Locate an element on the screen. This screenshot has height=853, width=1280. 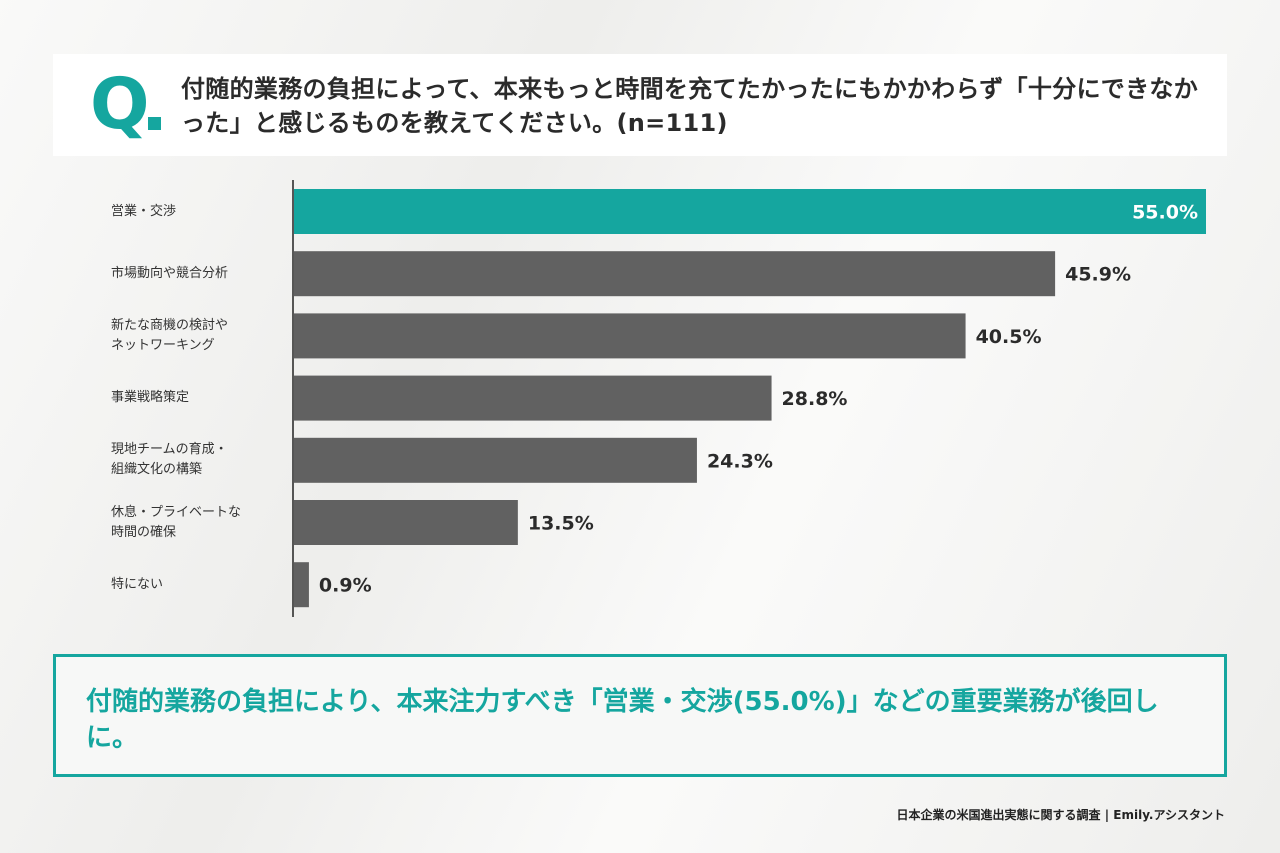
category-label-line: ネットワーキング is located at coordinates (163, 345).